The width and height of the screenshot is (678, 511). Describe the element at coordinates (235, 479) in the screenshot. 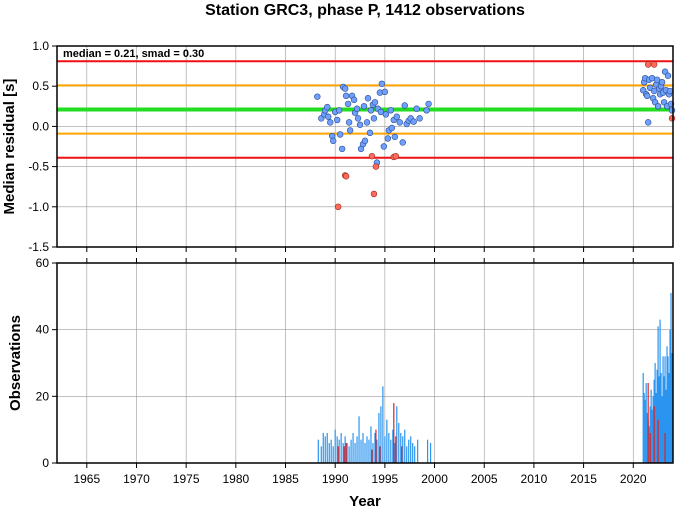

I see `year-tick-label: 1980` at that location.